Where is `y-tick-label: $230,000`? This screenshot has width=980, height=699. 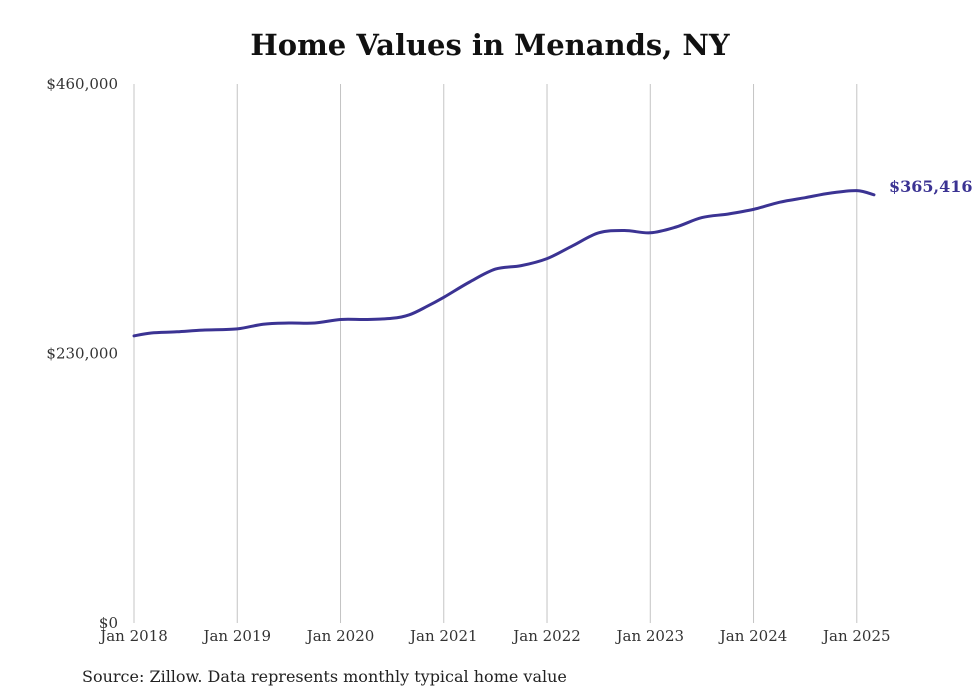
y-tick-label: $230,000 is located at coordinates (82, 354).